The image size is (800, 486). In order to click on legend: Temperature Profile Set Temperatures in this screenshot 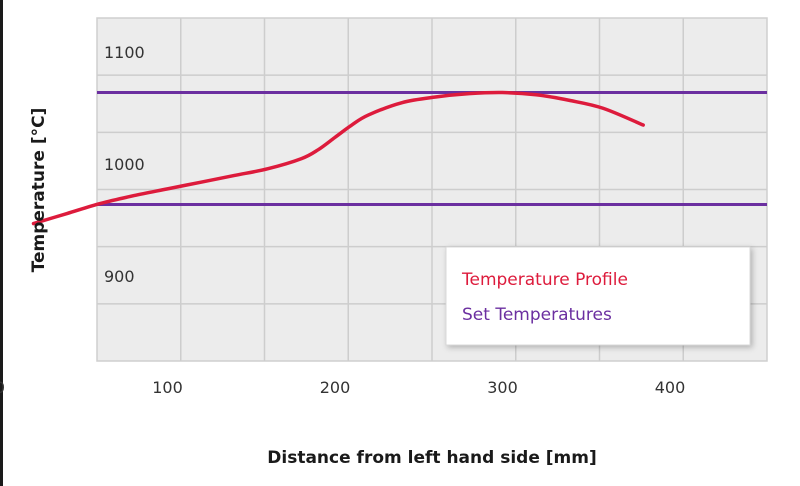, I will do `click(598, 296)`.